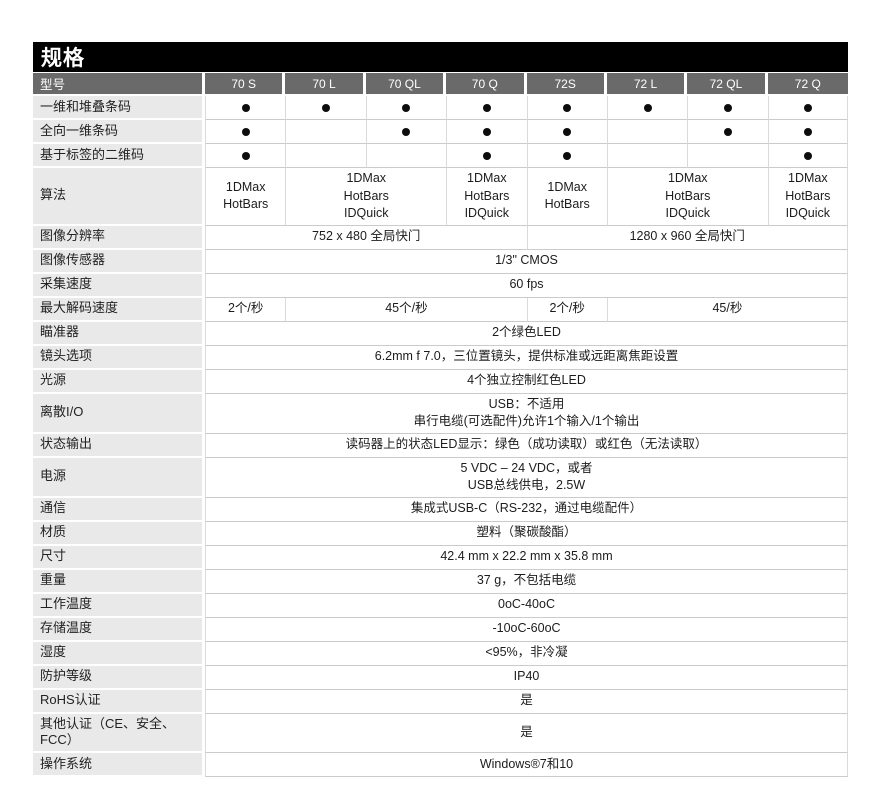  What do you see at coordinates (526, 403) in the screenshot?
I see `spec-value-text: USB：不适用` at bounding box center [526, 403].